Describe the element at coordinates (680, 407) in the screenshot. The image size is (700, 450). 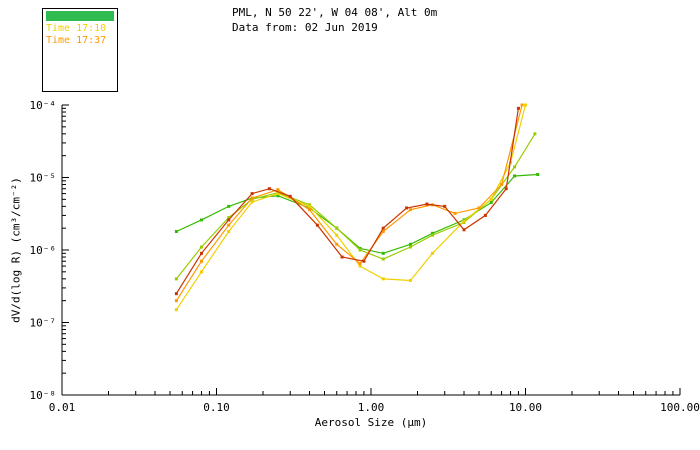
I see `x-tick-label: 100.00` at that location.